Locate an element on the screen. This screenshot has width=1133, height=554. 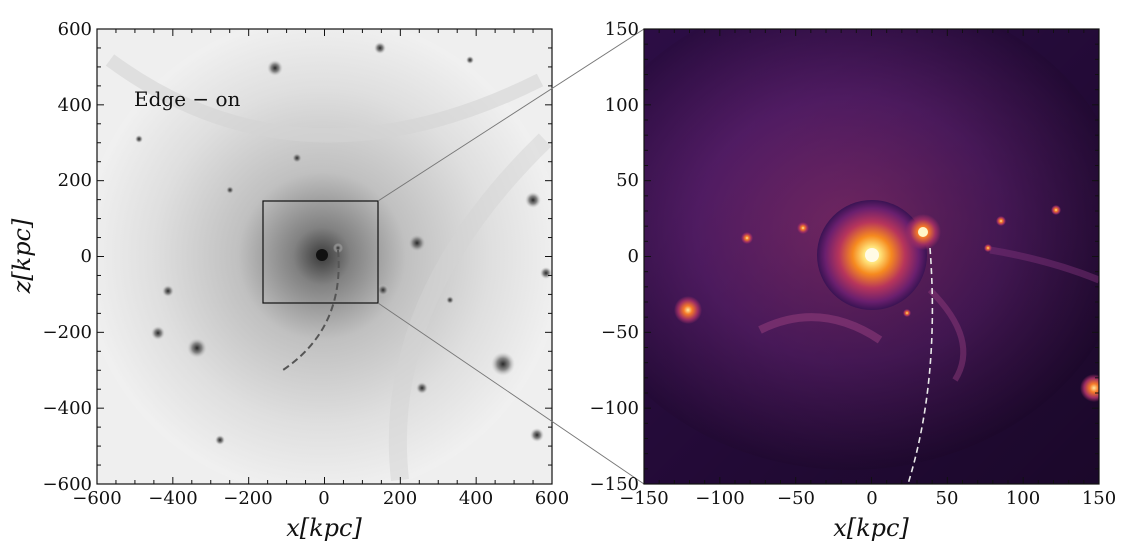
right-x-tick-labels: −150 −100 −50 0 50 100 150 is located at coordinates (867, 498).